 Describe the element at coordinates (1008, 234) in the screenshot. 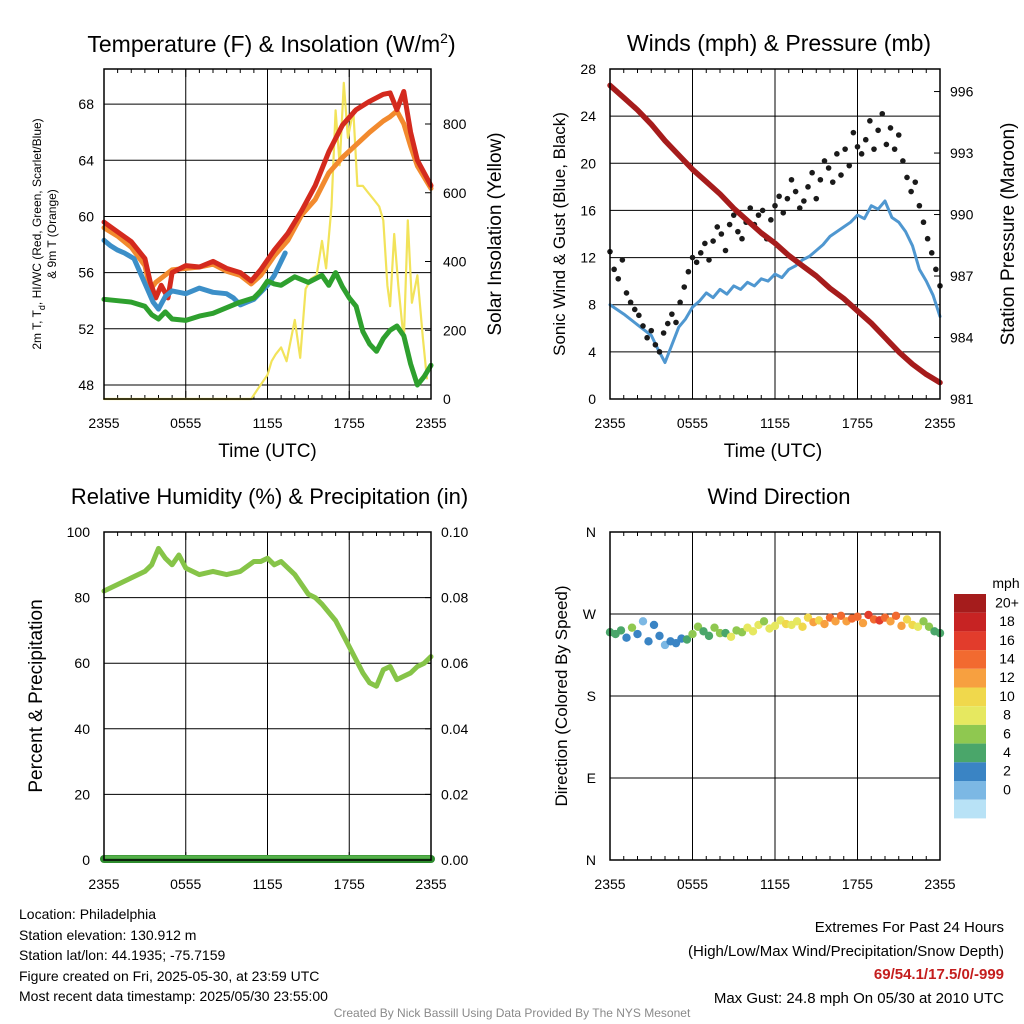

I see `y2-axis-label: Station Pressure (Maroon)` at that location.